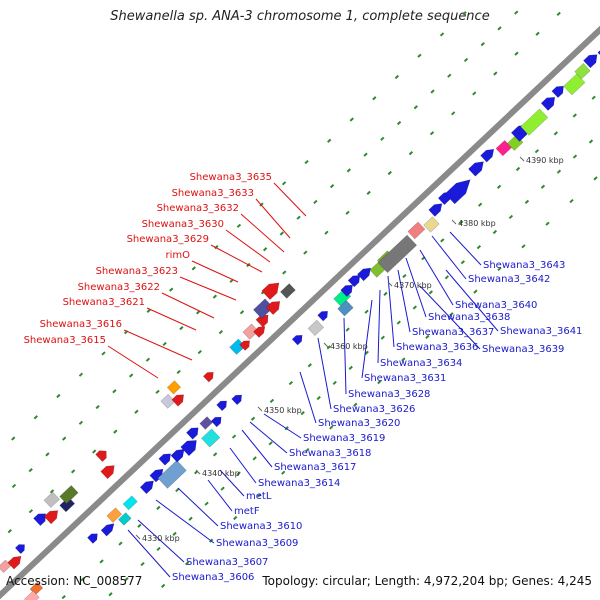 The width and height of the screenshot is (600, 600). What do you see at coordinates (221, 473) in the screenshot?
I see `tick-label: 4340 kbp` at bounding box center [221, 473].